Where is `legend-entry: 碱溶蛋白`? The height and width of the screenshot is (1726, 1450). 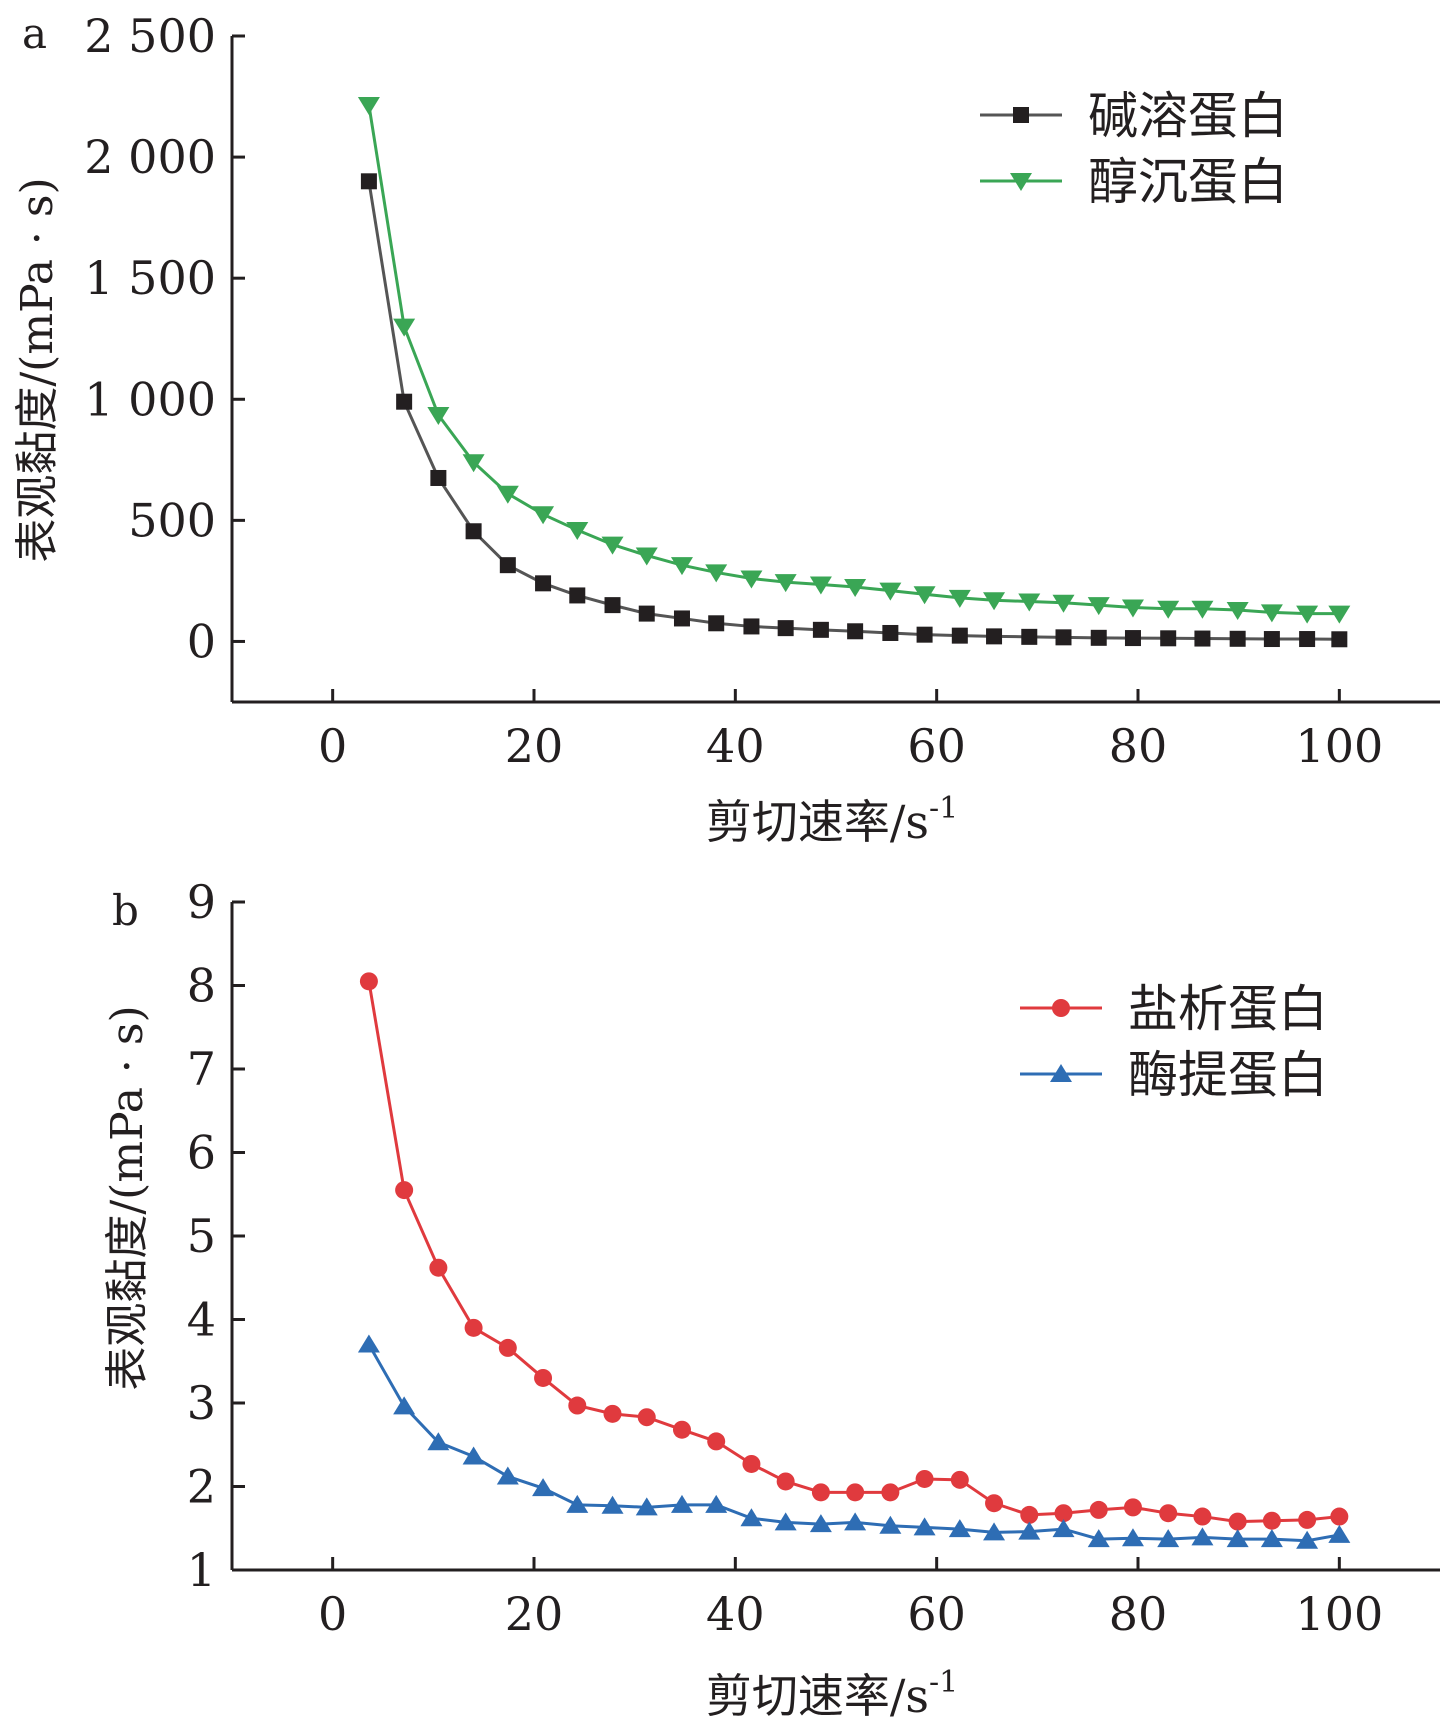 legend-entry: 碱溶蛋白 is located at coordinates (1134, 116).